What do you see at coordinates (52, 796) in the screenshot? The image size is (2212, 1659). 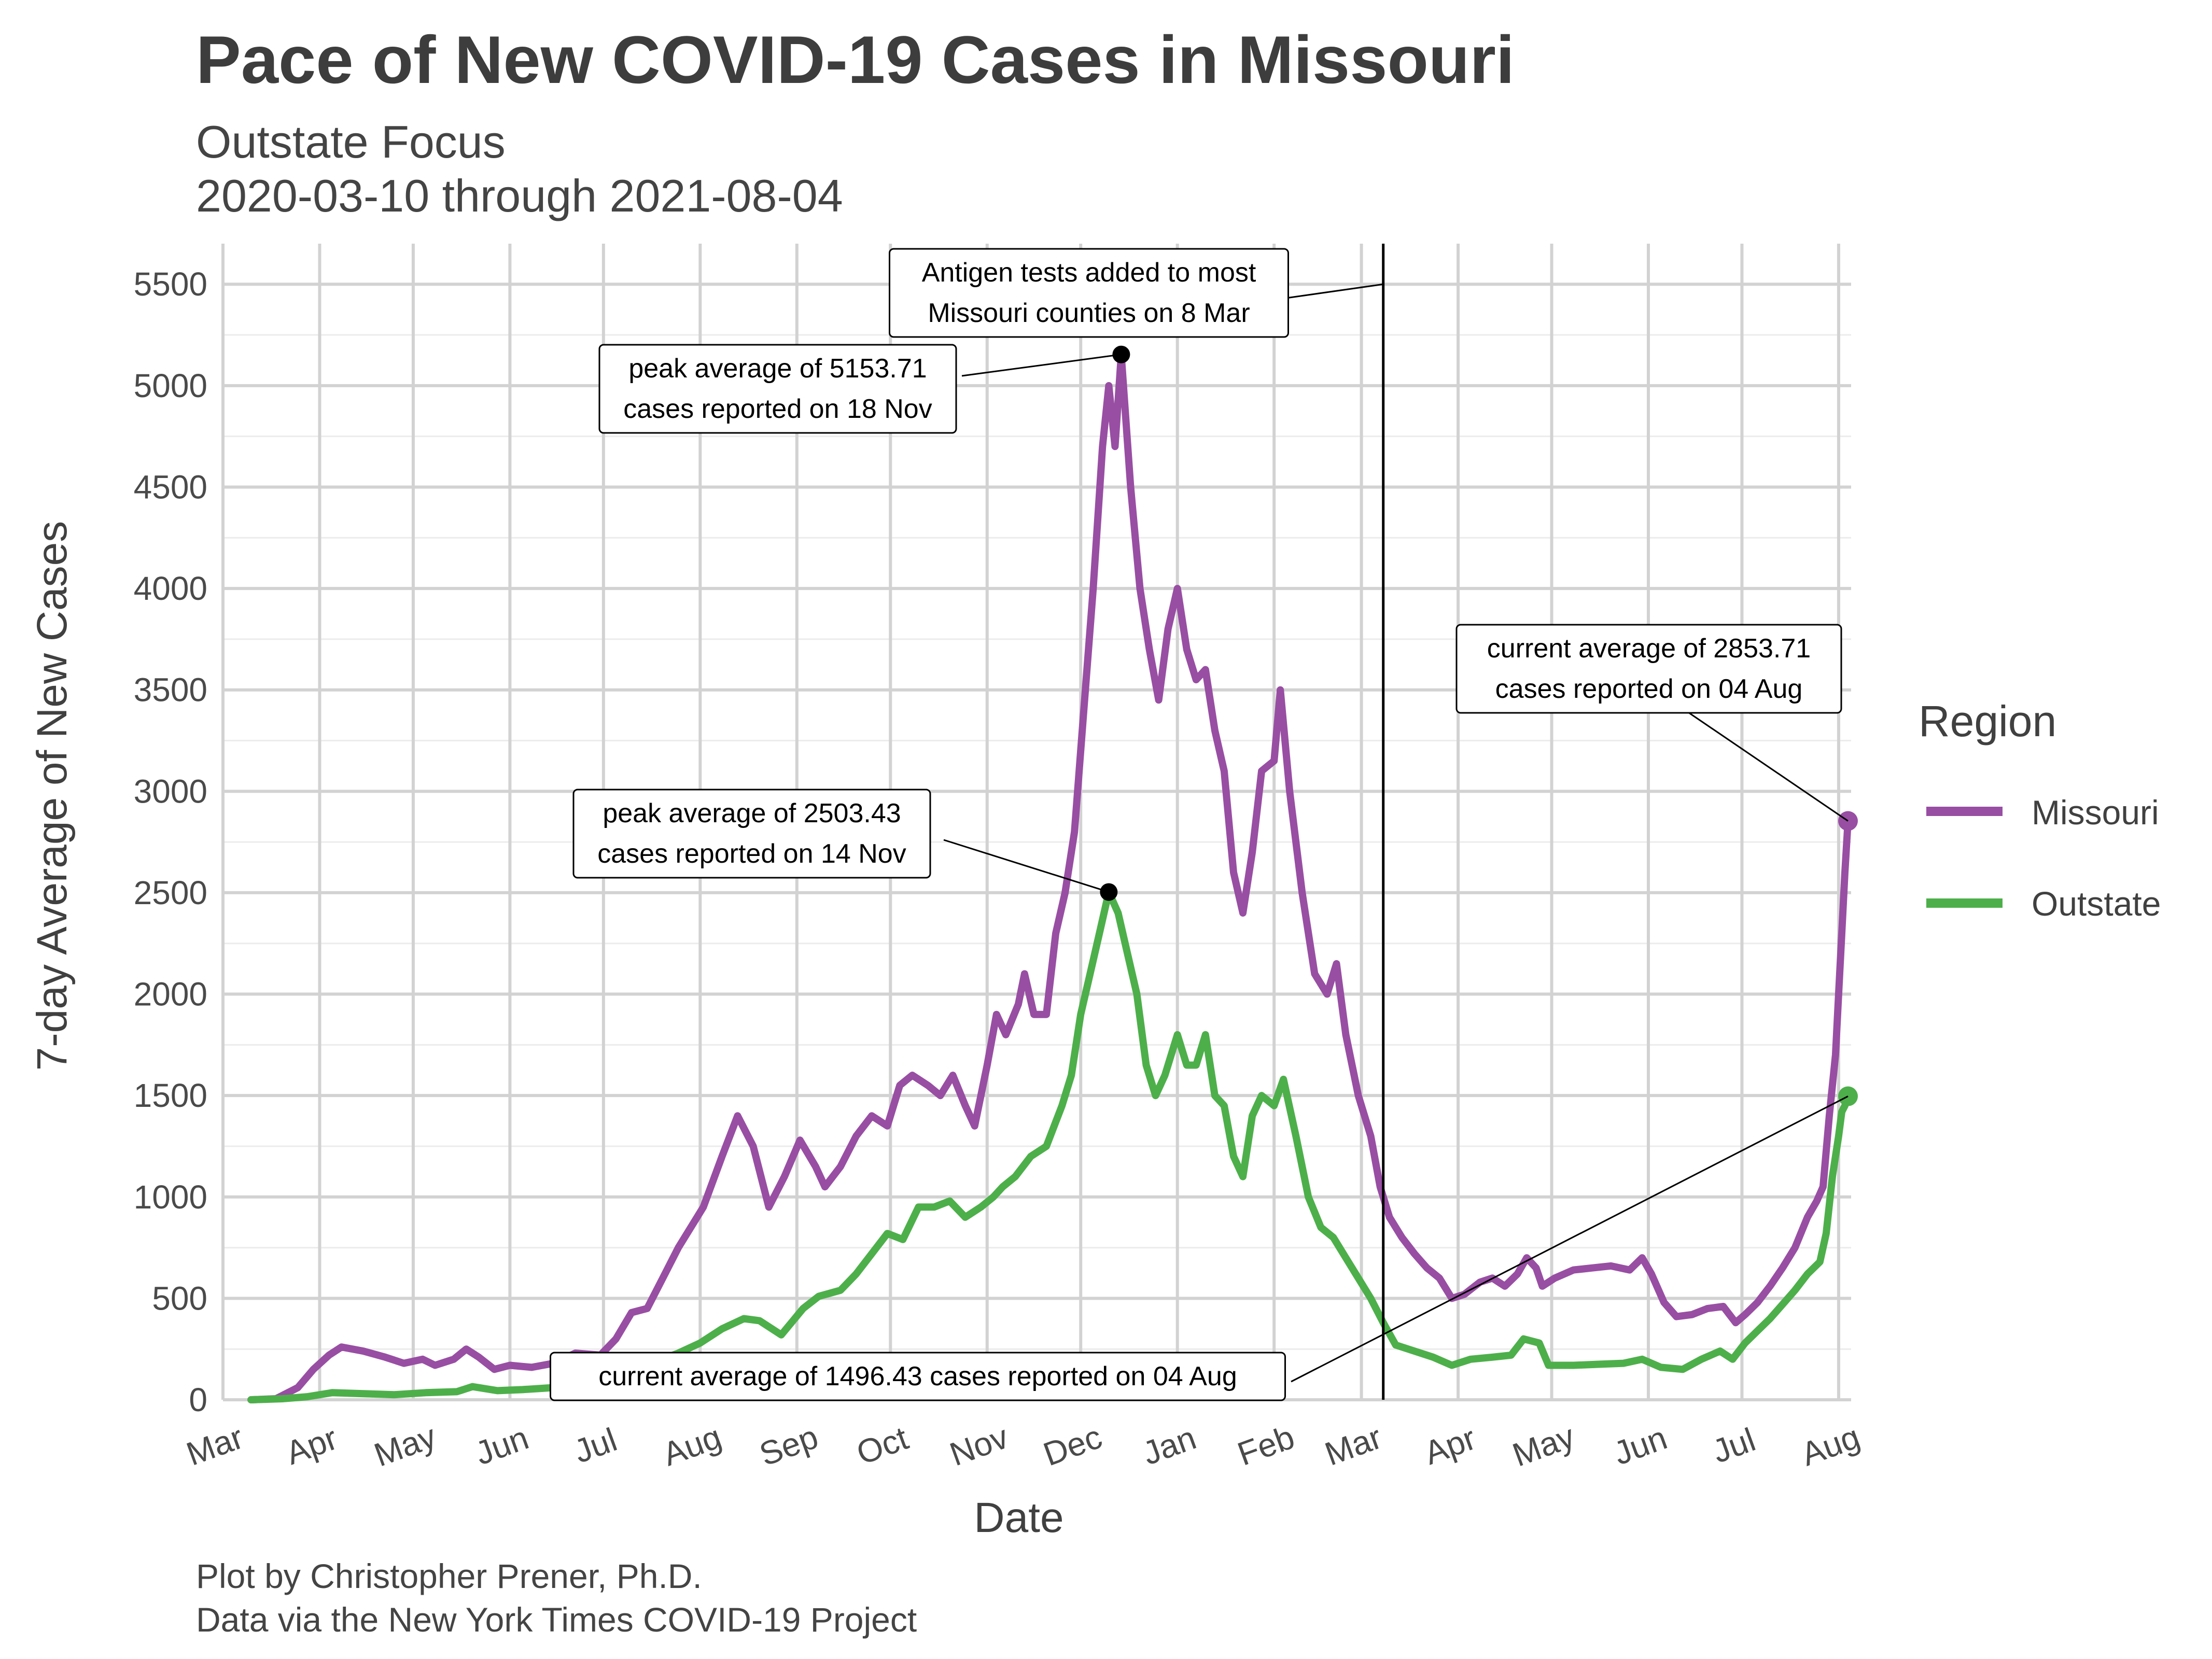 I see `y-axis-title: 7-day Average of New Cases` at bounding box center [52, 796].